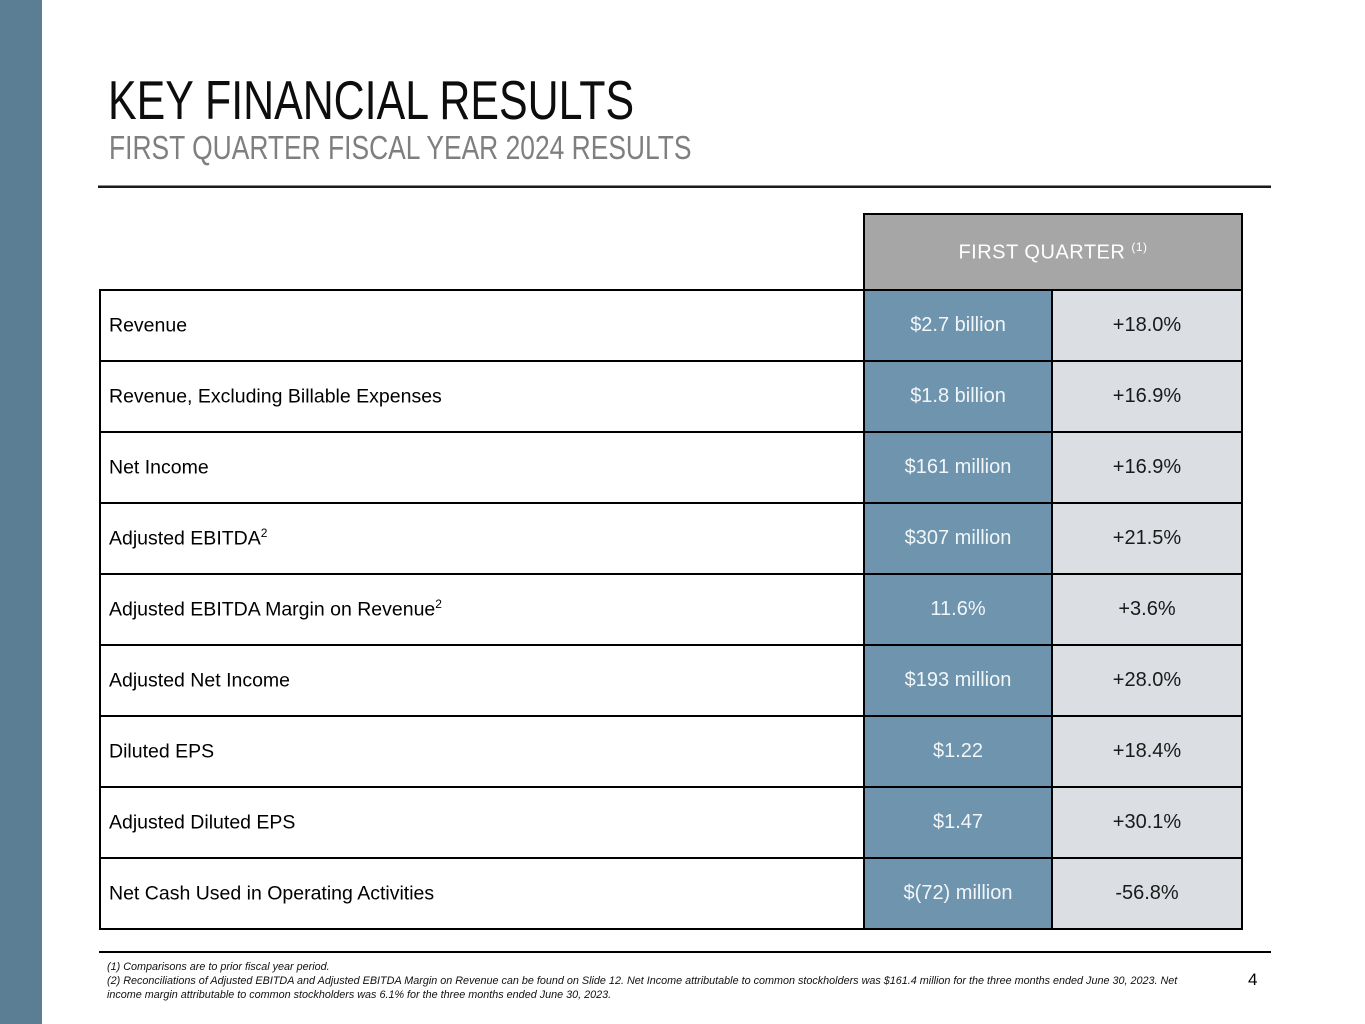 The height and width of the screenshot is (1024, 1365). What do you see at coordinates (482, 396) in the screenshot?
I see `metric-label-cell: Revenue, Excluding Billable Expenses` at bounding box center [482, 396].